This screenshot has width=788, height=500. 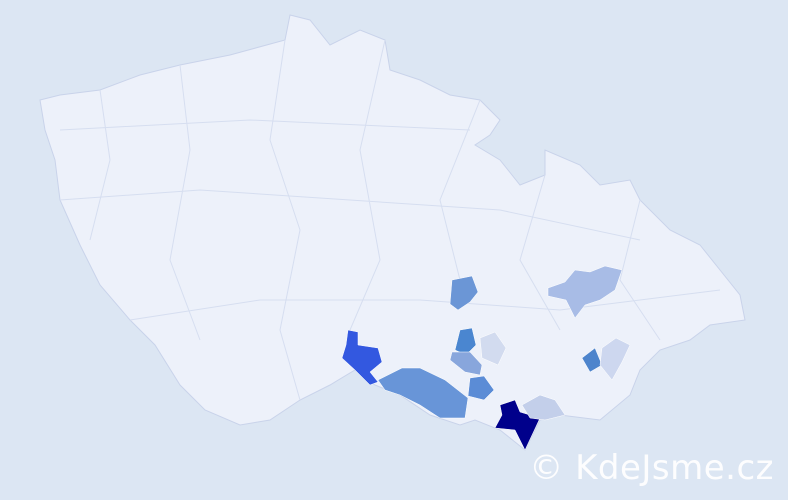 What do you see at coordinates (493, 348) in the screenshot?
I see `district-r9` at bounding box center [493, 348].